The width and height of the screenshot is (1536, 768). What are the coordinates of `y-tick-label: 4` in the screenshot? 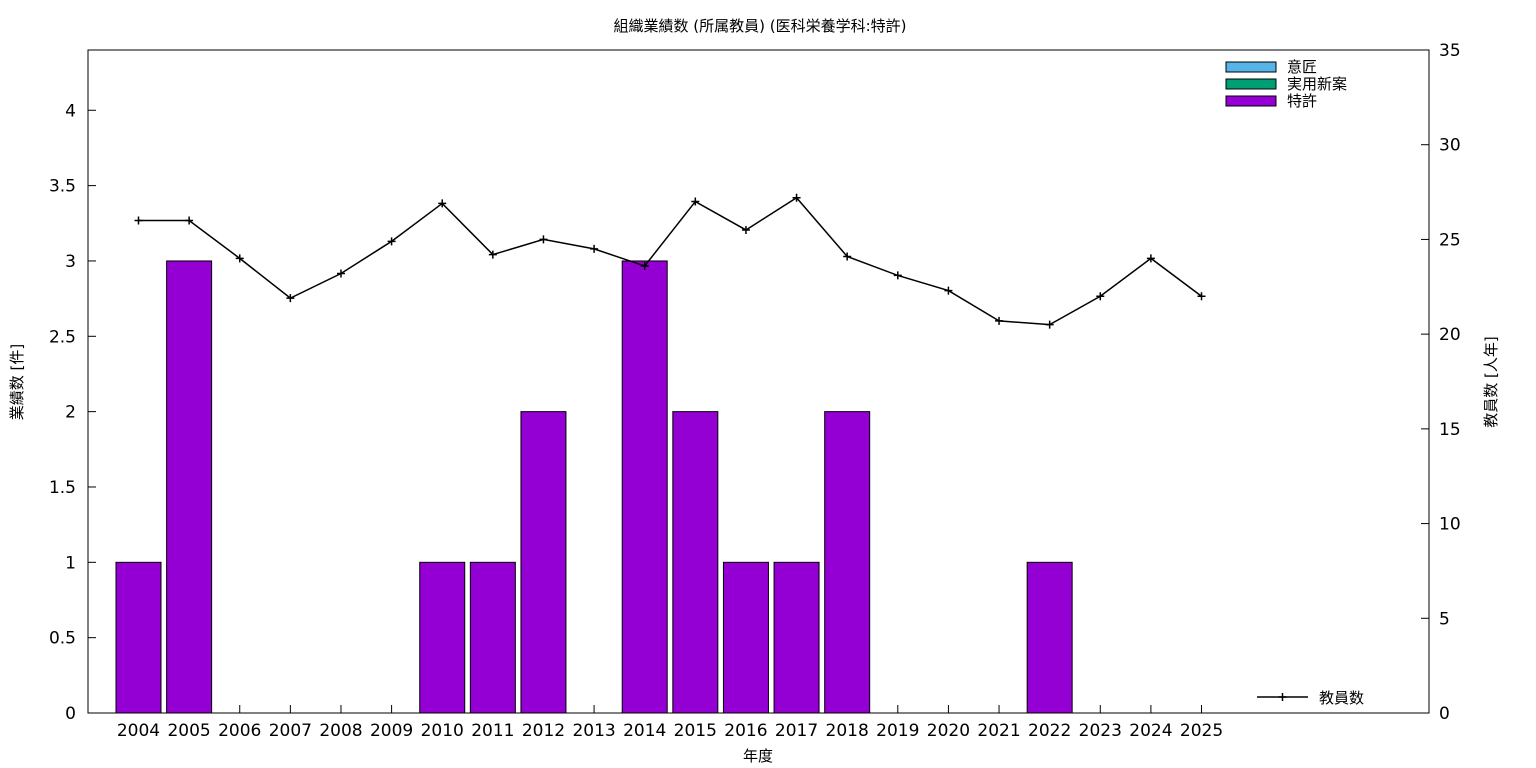 It's located at (70, 111).